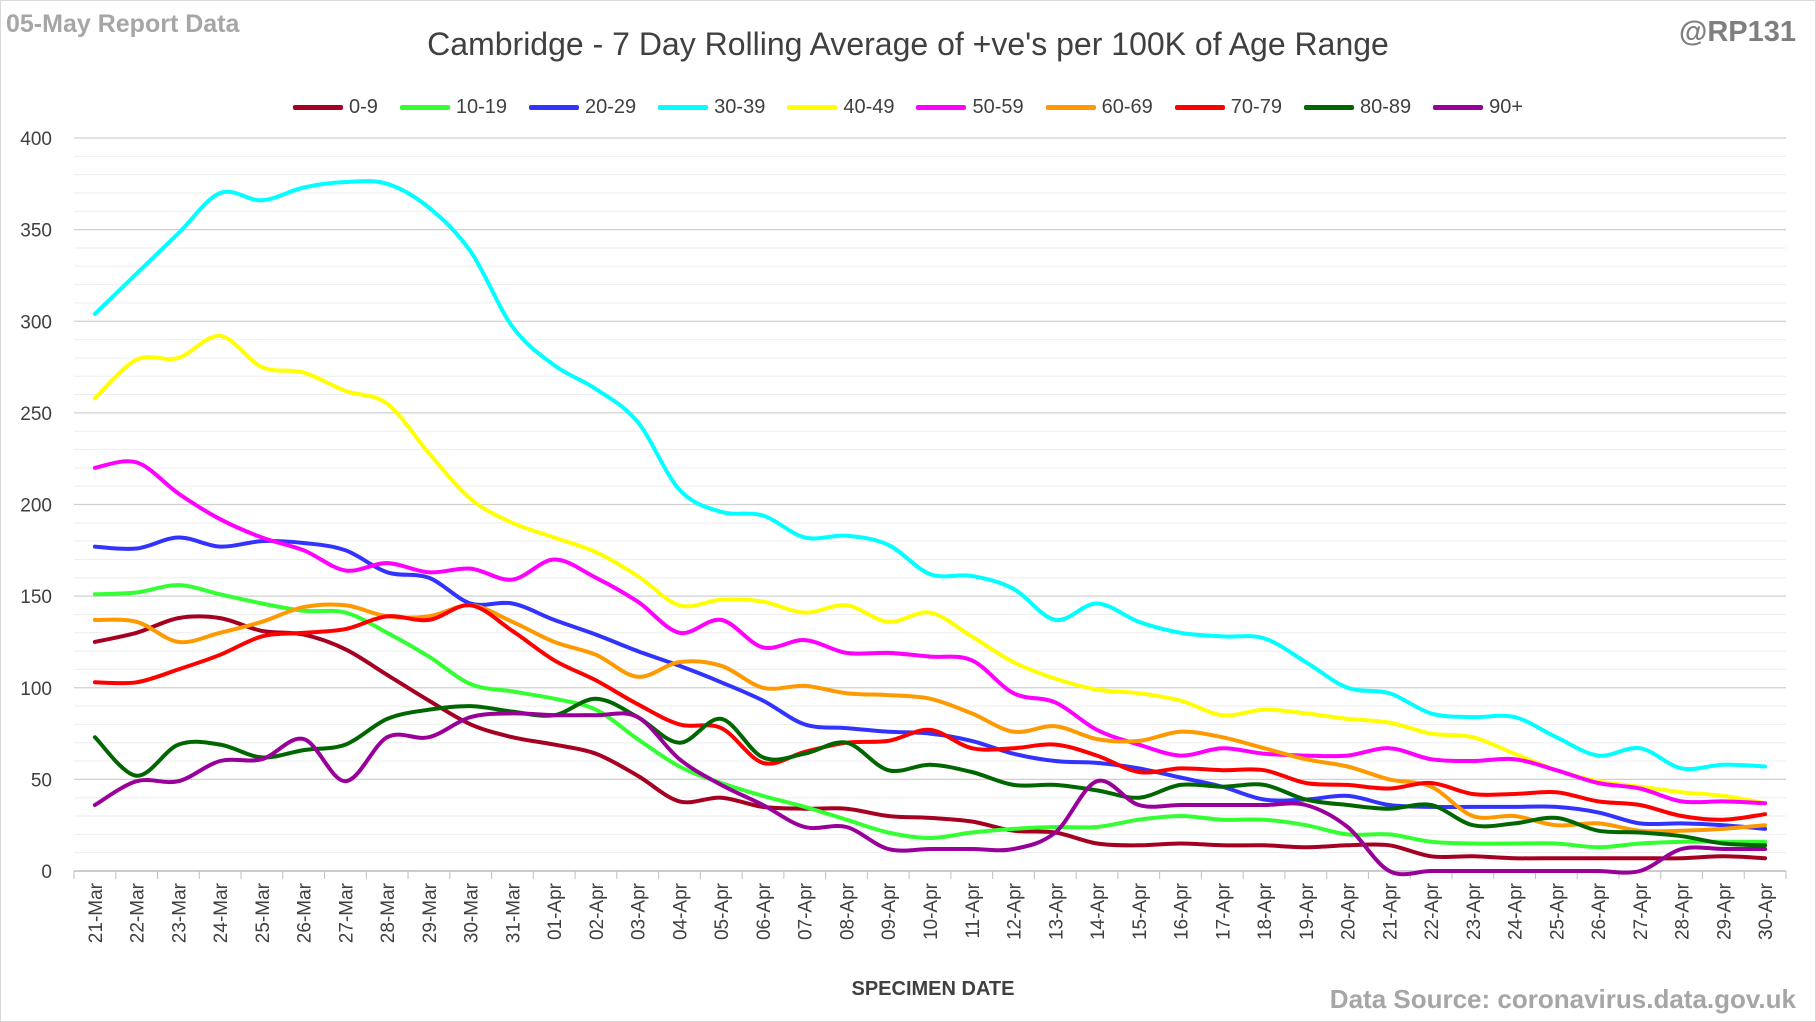 The image size is (1816, 1022). Describe the element at coordinates (1140, 911) in the screenshot. I see `x-tick-label: 15-Apr` at that location.